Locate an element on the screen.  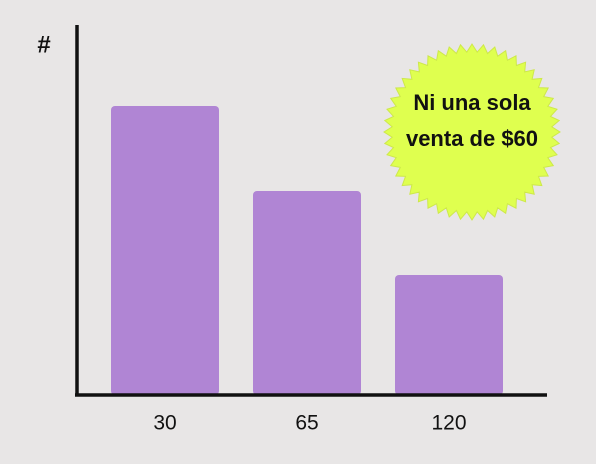
y-axis-label: # is located at coordinates (43, 44).